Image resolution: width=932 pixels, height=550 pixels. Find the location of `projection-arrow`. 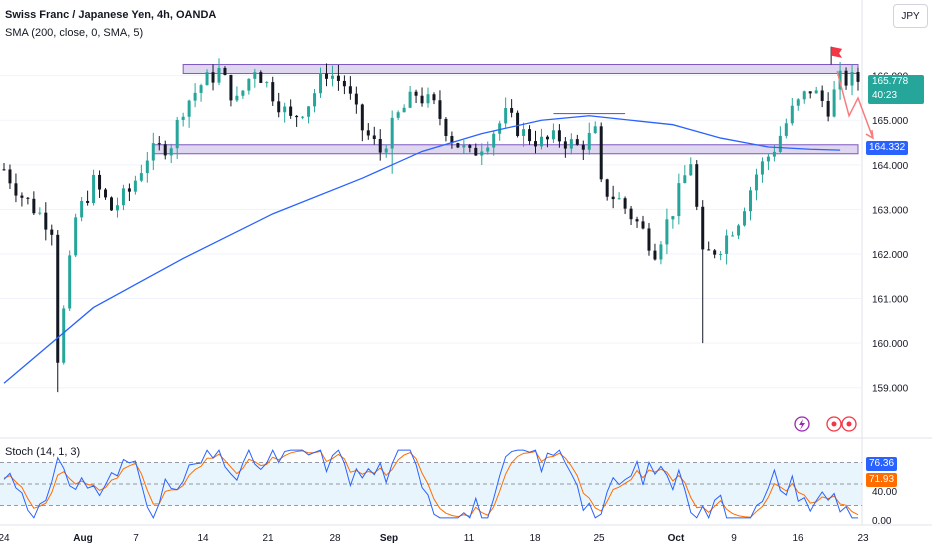

projection-arrow is located at coordinates (855, 105).